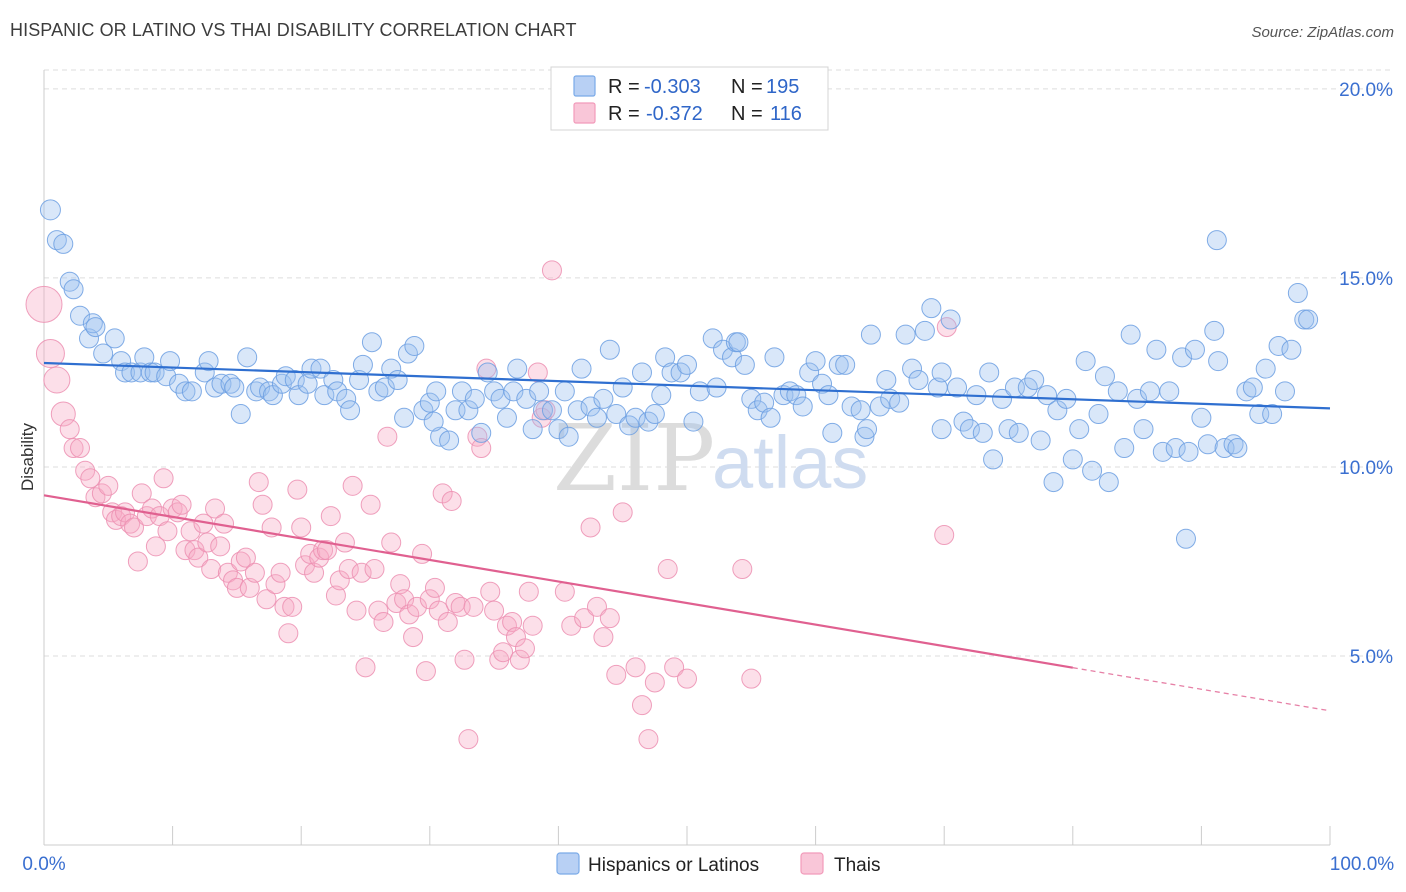 The width and height of the screenshot is (1406, 892). What do you see at coordinates (1322, 32) in the screenshot?
I see `source-credit: Source: ZipAtlas.com` at bounding box center [1322, 32].